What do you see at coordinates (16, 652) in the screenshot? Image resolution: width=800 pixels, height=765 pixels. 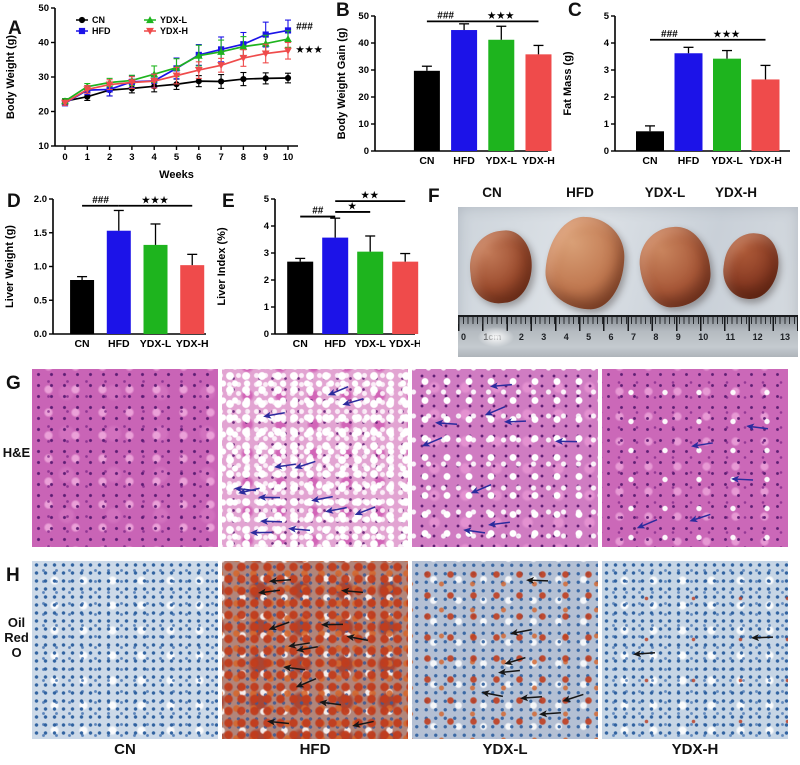 I see `stain-label-line: O` at bounding box center [16, 652].